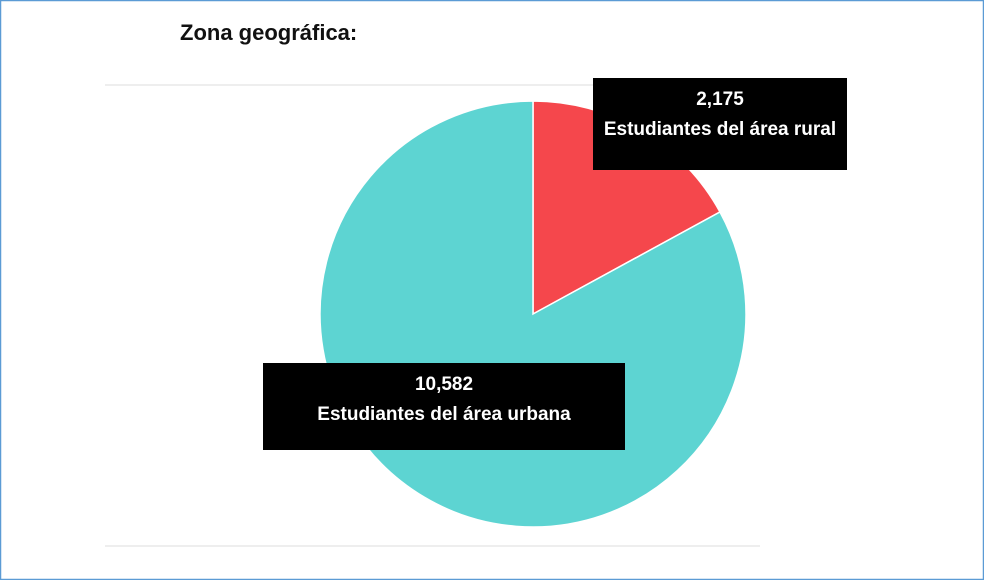 The image size is (984, 580). What do you see at coordinates (268, 32) in the screenshot?
I see `chart-title: Zona geográfica:` at bounding box center [268, 32].